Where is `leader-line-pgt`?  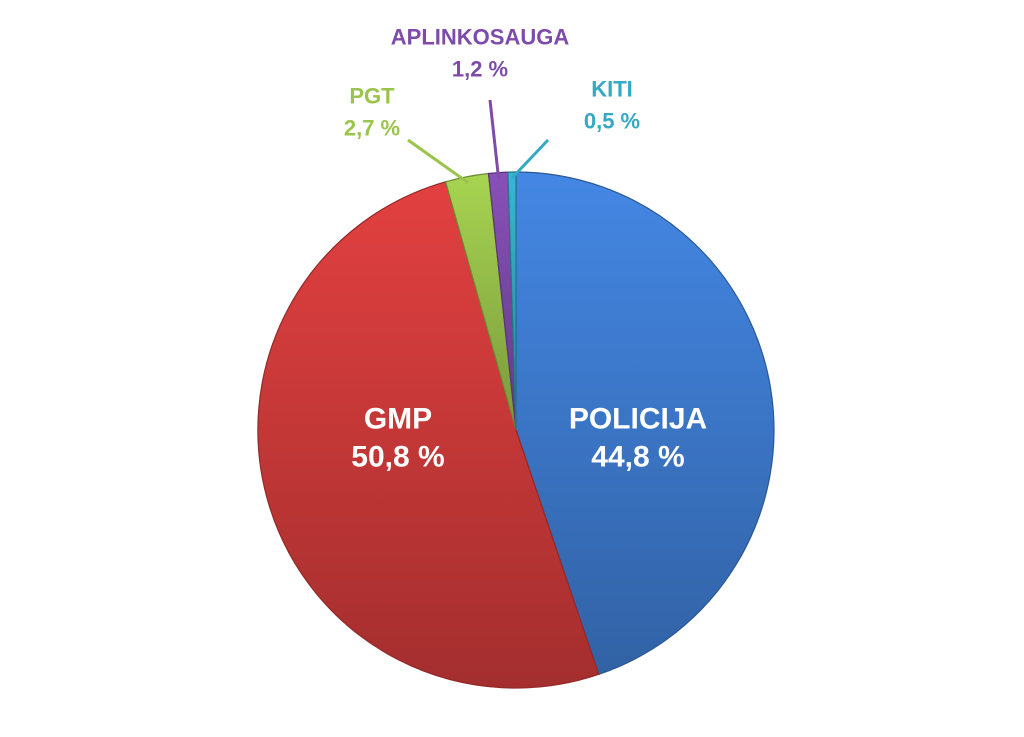
leader-line-pgt is located at coordinates (438, 161).